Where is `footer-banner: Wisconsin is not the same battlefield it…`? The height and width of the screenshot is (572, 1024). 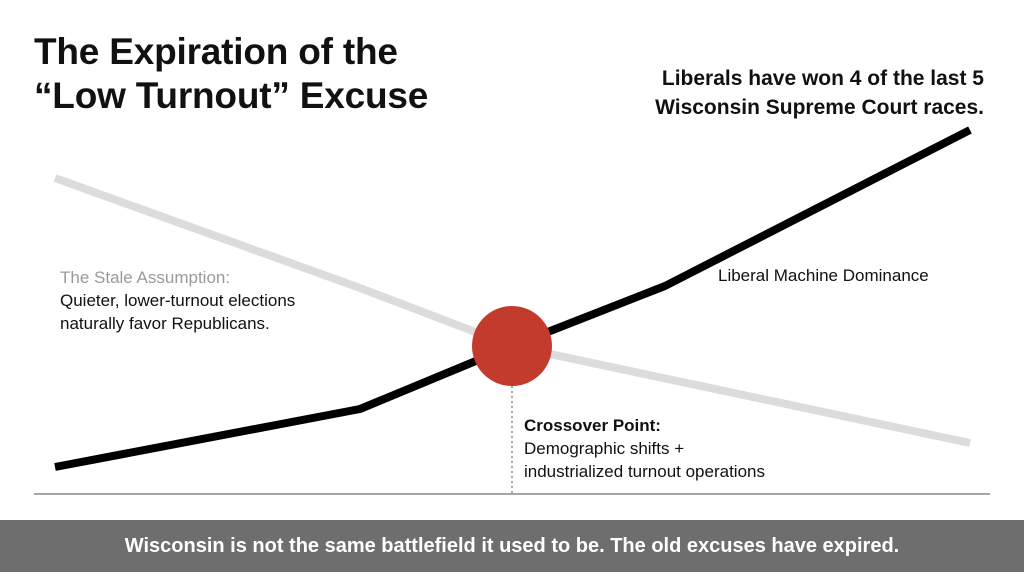
footer-banner: Wisconsin is not the same battlefield it… is located at coordinates (512, 546).